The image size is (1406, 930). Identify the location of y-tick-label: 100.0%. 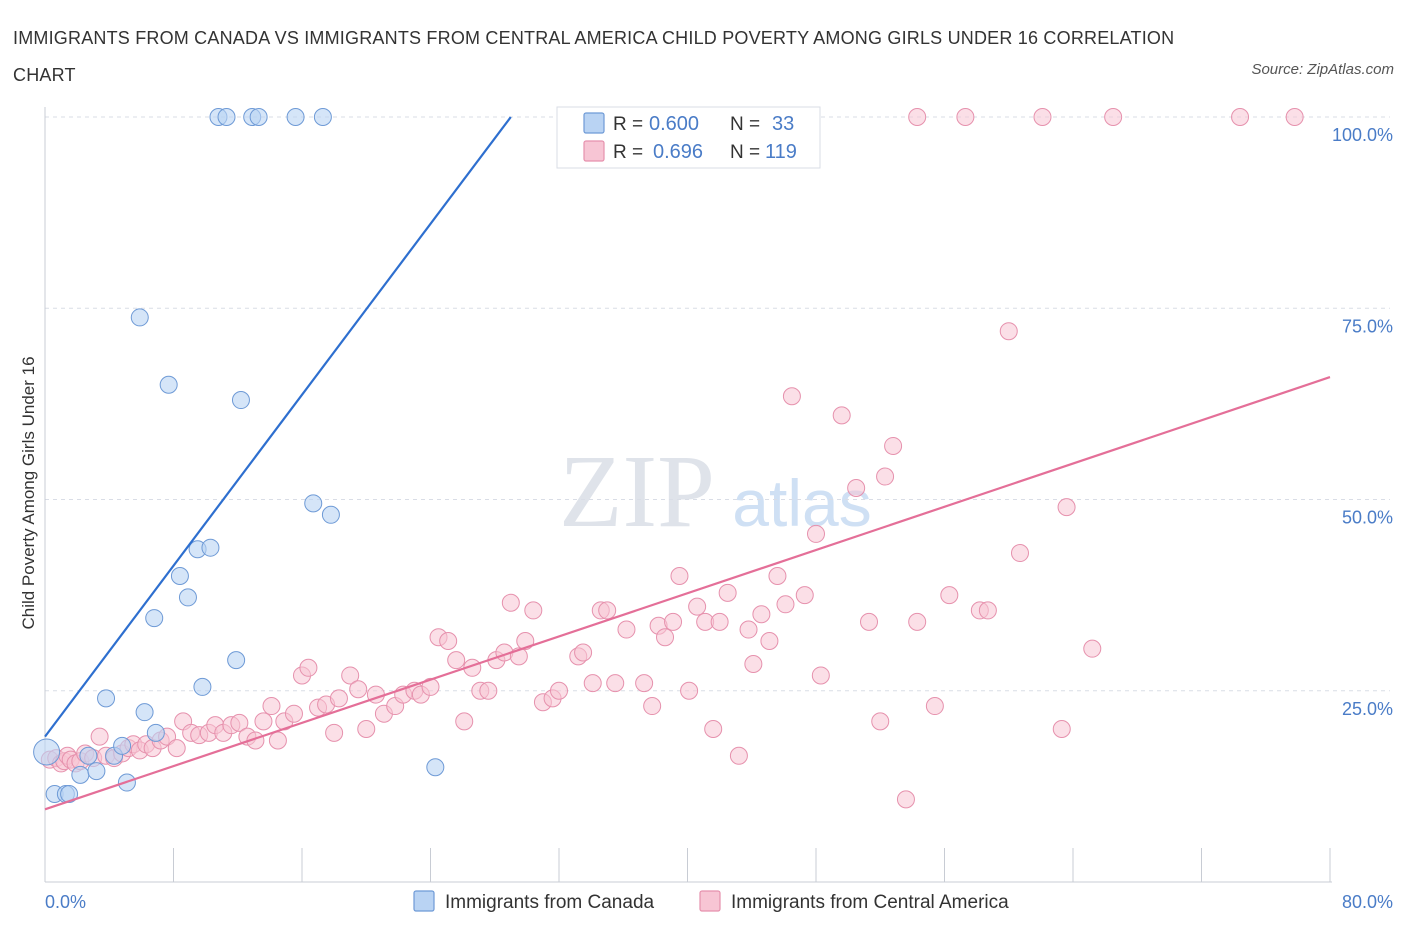
(1362, 135).